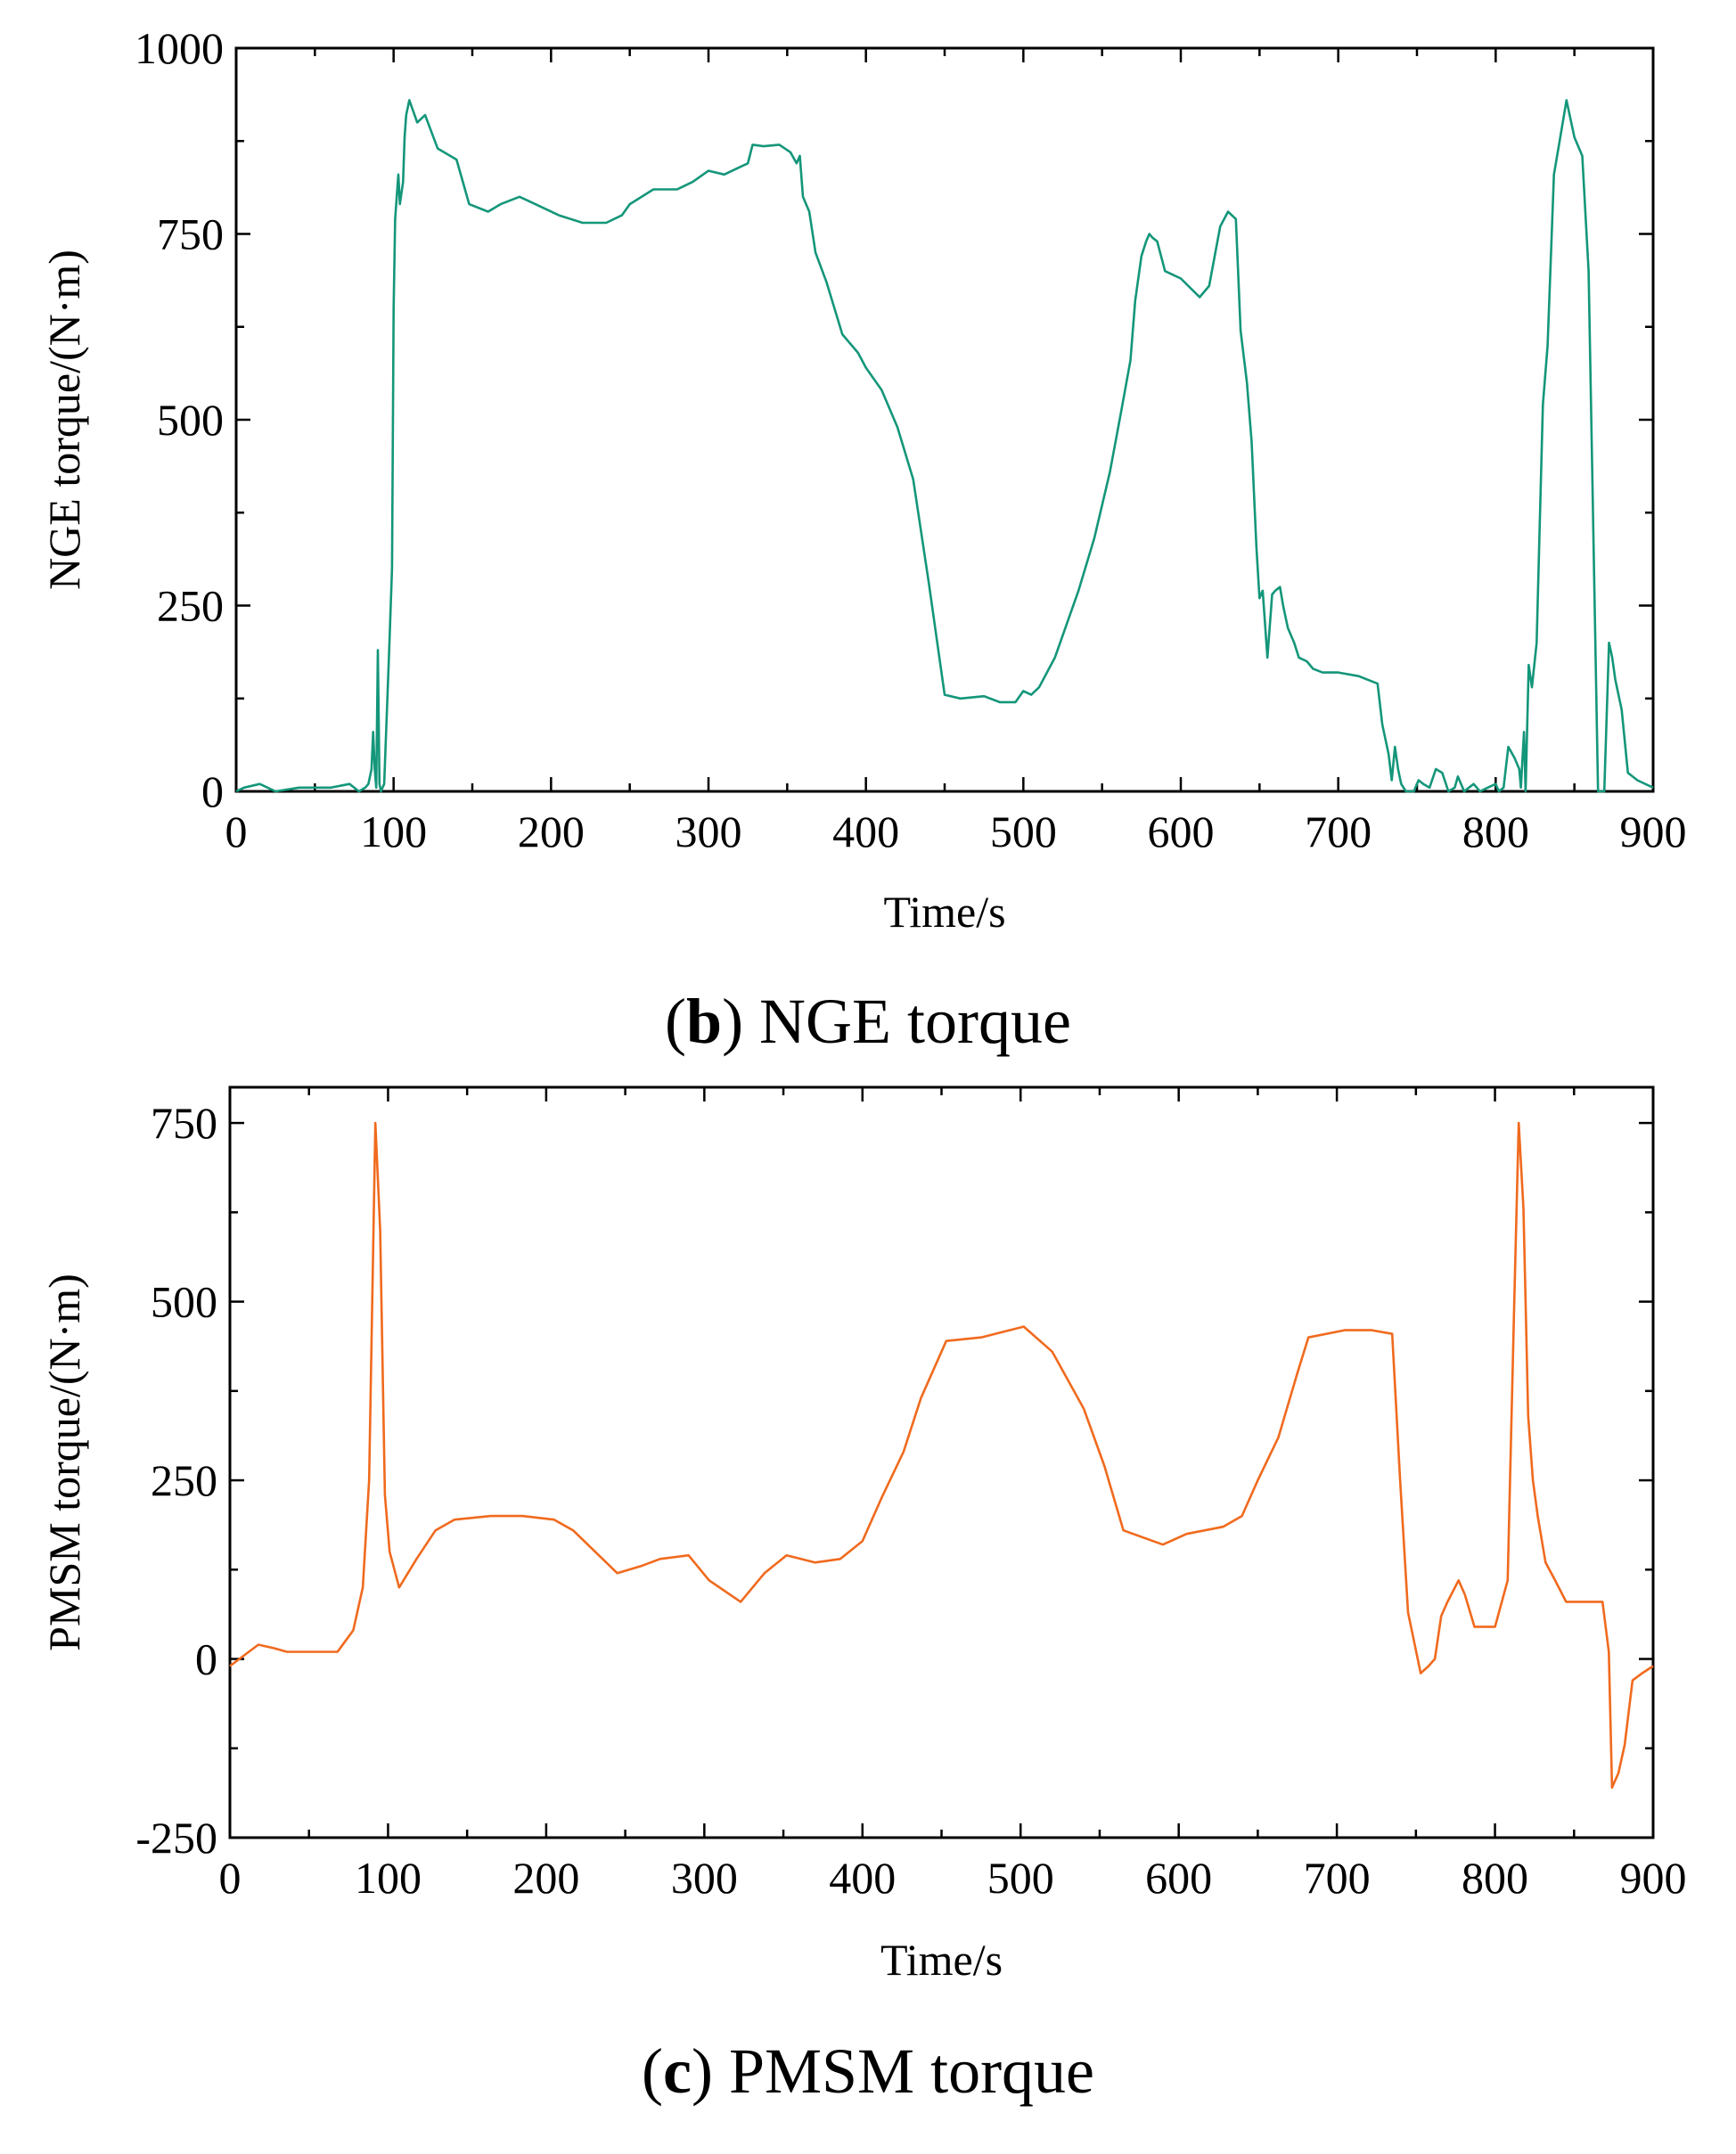  Describe the element at coordinates (704, 1022) in the screenshot. I see `caption-letter: b` at that location.